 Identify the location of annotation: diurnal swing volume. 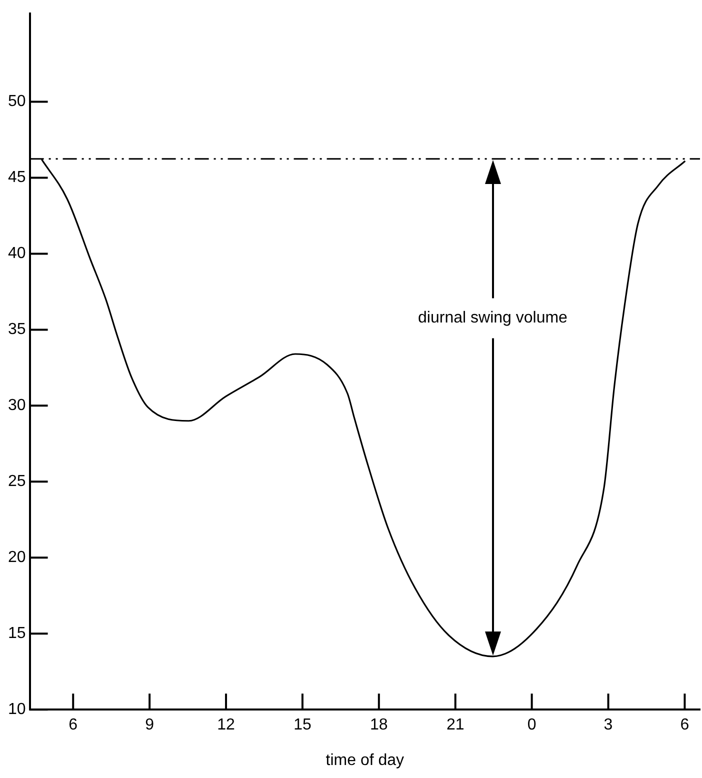
(493, 317).